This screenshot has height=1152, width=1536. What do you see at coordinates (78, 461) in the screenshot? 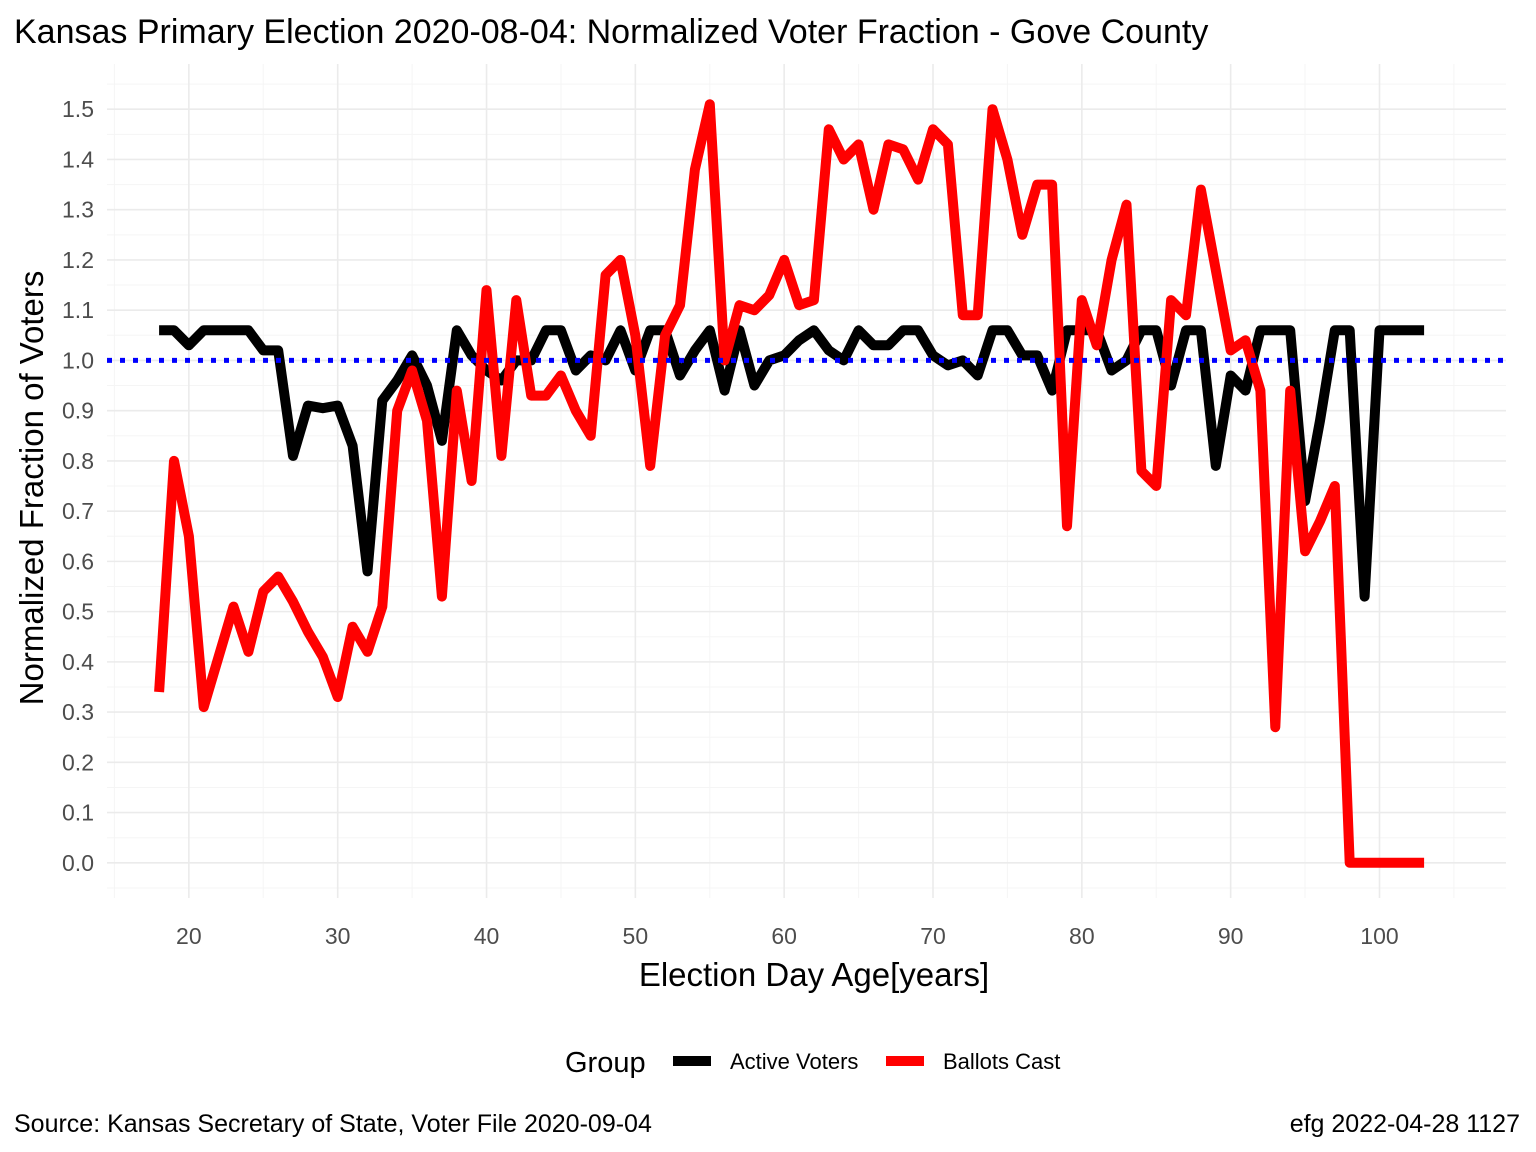
I see `y-tick-label: 0.8` at bounding box center [78, 461].